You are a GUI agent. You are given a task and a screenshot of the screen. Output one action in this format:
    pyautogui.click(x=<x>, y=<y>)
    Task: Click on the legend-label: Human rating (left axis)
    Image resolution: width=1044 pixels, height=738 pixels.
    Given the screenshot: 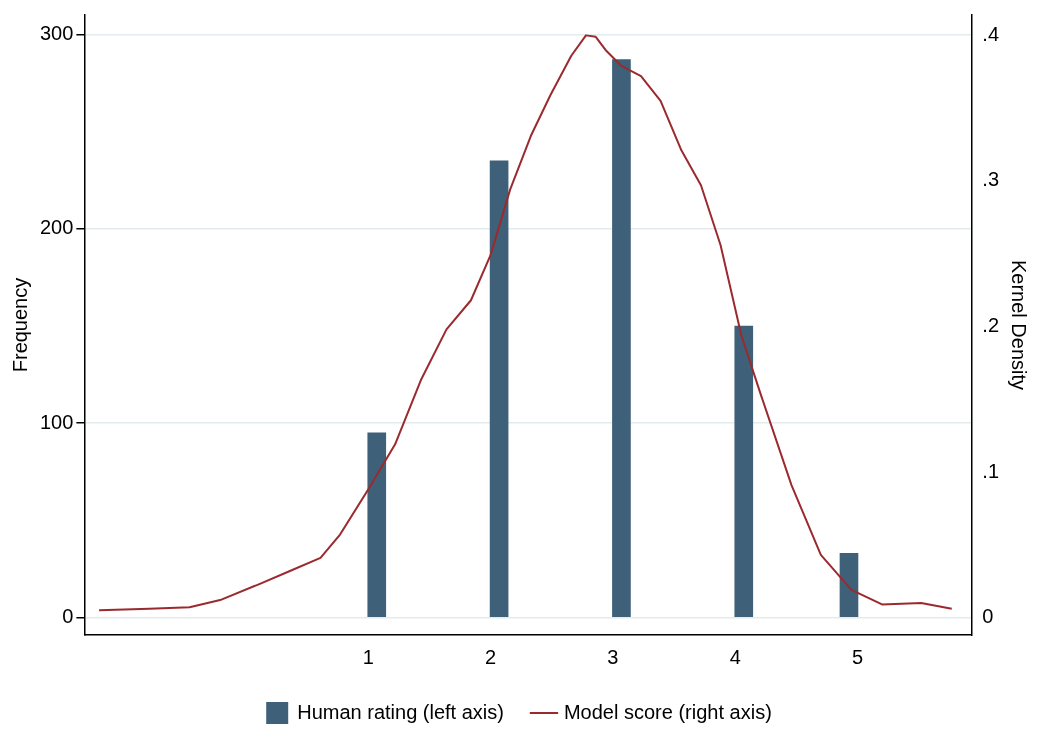 What is the action you would take?
    pyautogui.click(x=400, y=711)
    